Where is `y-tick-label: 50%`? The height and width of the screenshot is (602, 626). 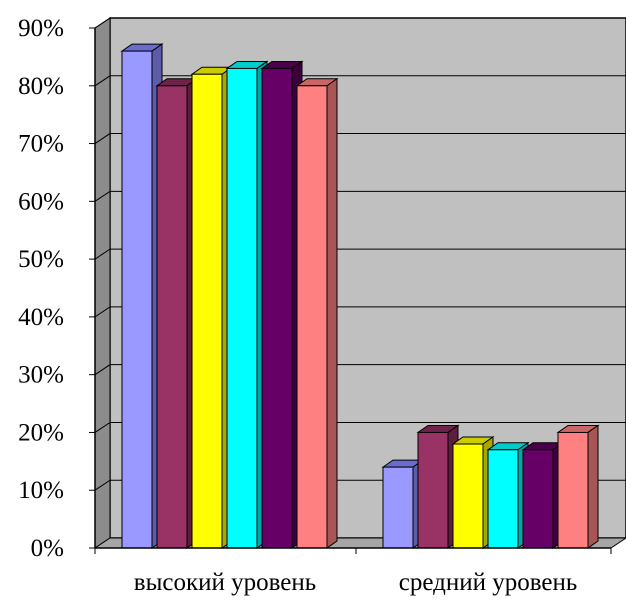 y-tick-label: 50% is located at coordinates (41, 259).